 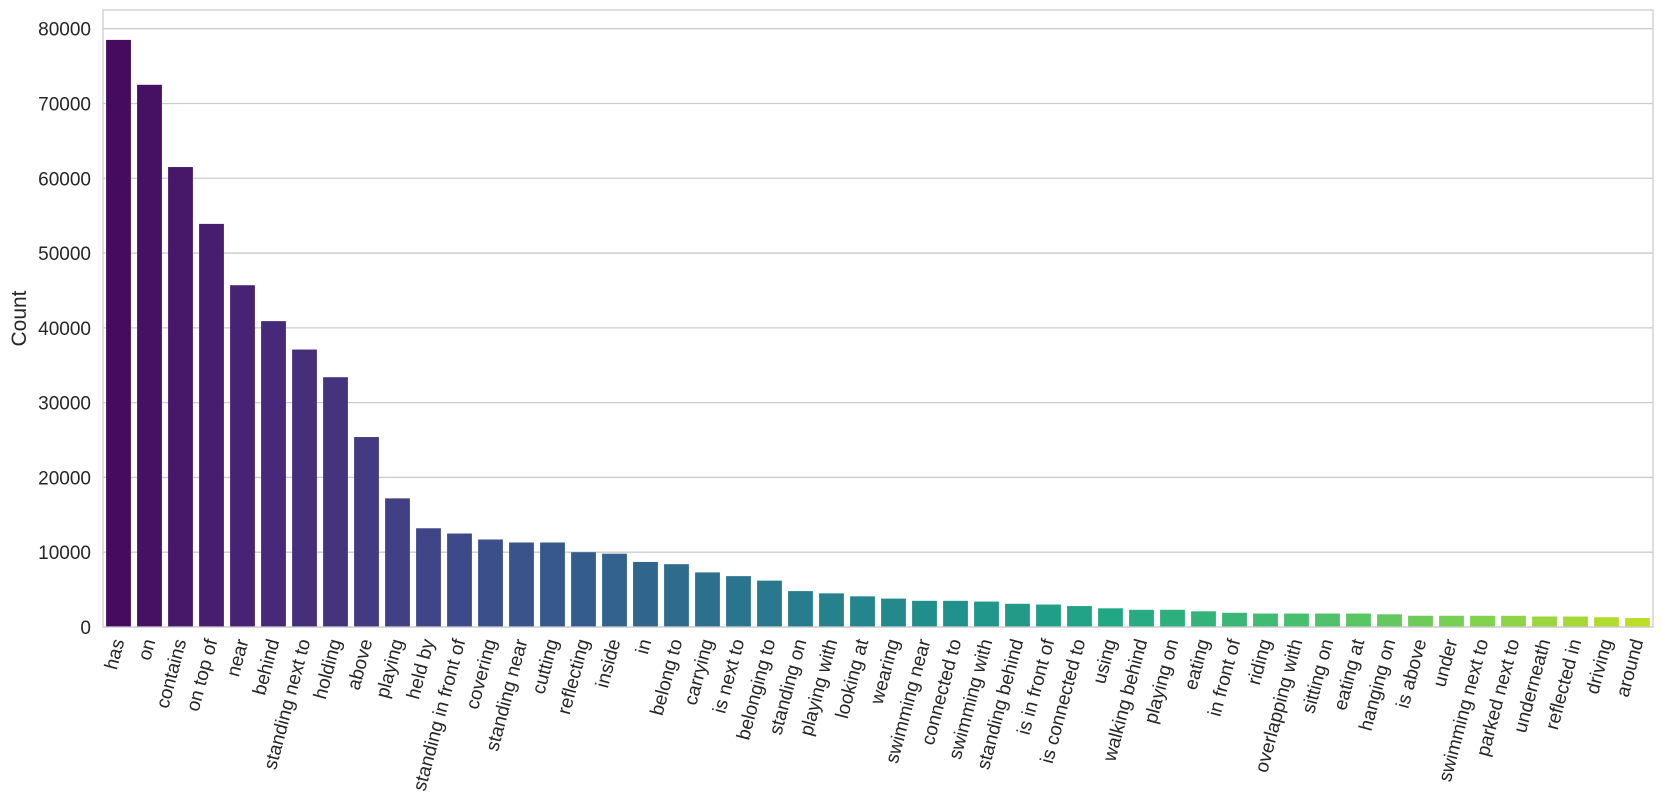 I want to click on y-tick-label: 80000, so click(x=64, y=30).